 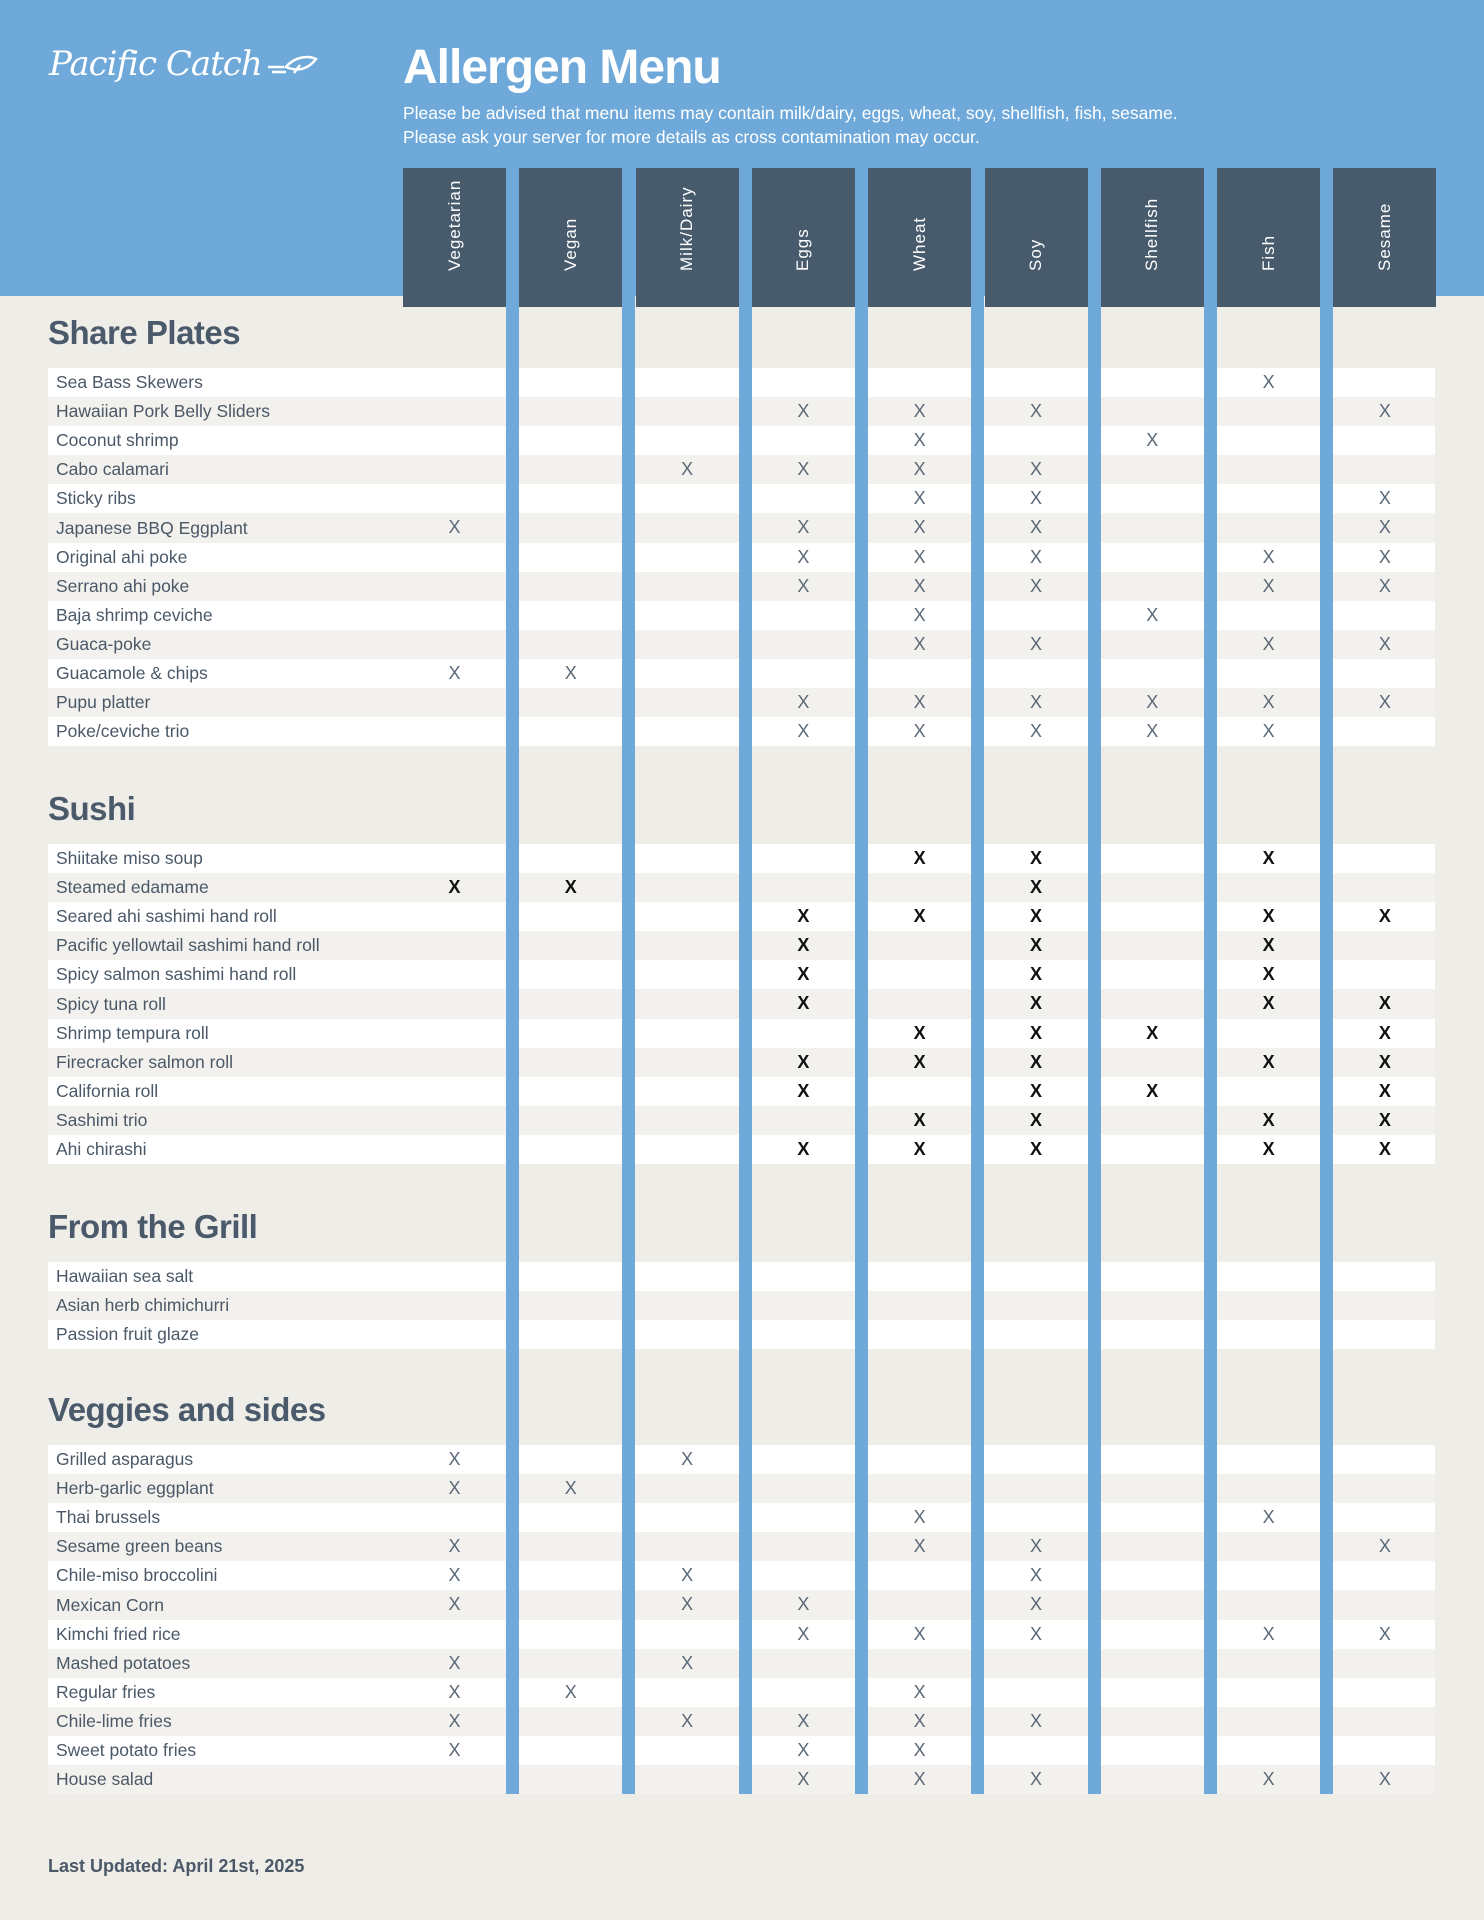 I want to click on item-name: Shrimp tempura roll, so click(x=132, y=1032).